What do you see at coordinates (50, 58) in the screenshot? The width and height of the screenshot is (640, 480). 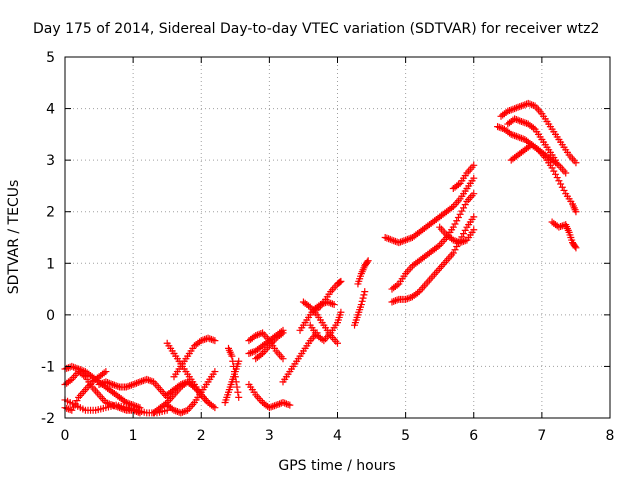 I see `y-tick-label: 5` at bounding box center [50, 58].